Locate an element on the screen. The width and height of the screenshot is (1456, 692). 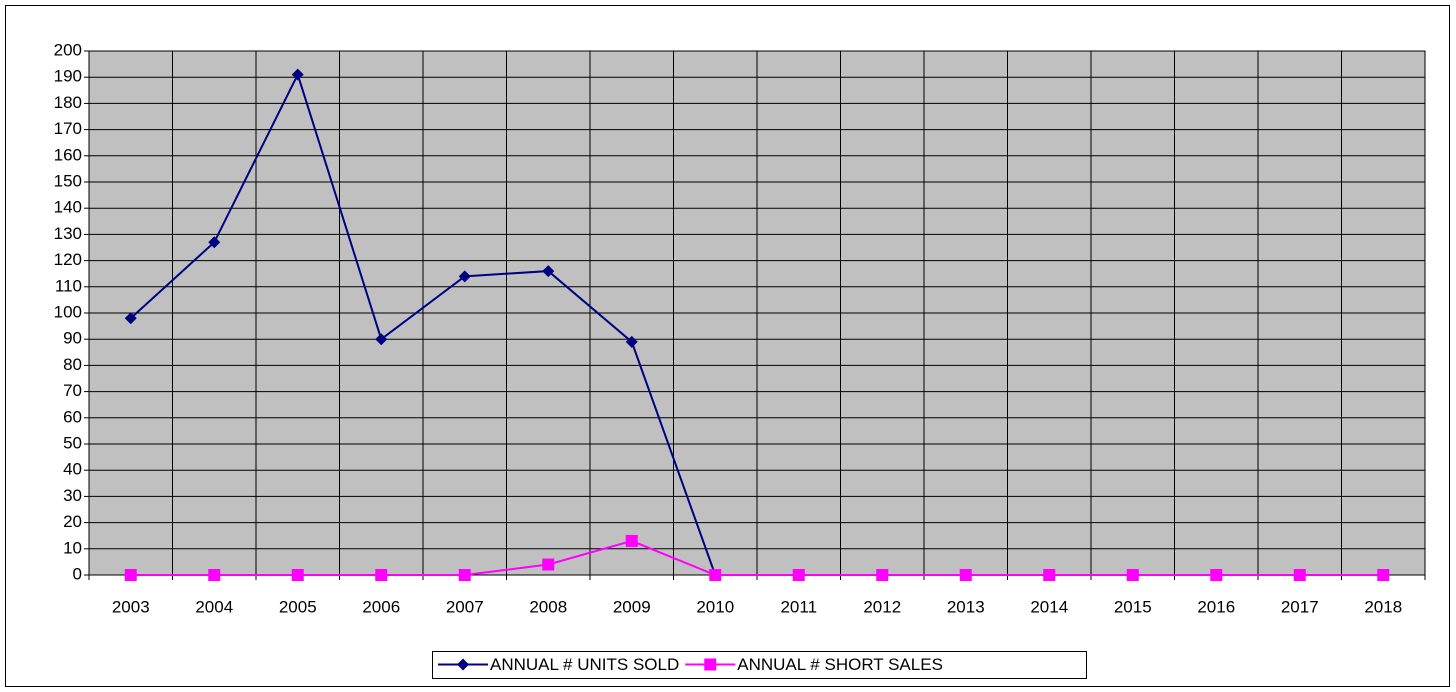
y-tick-label: 140 is located at coordinates (68, 207).